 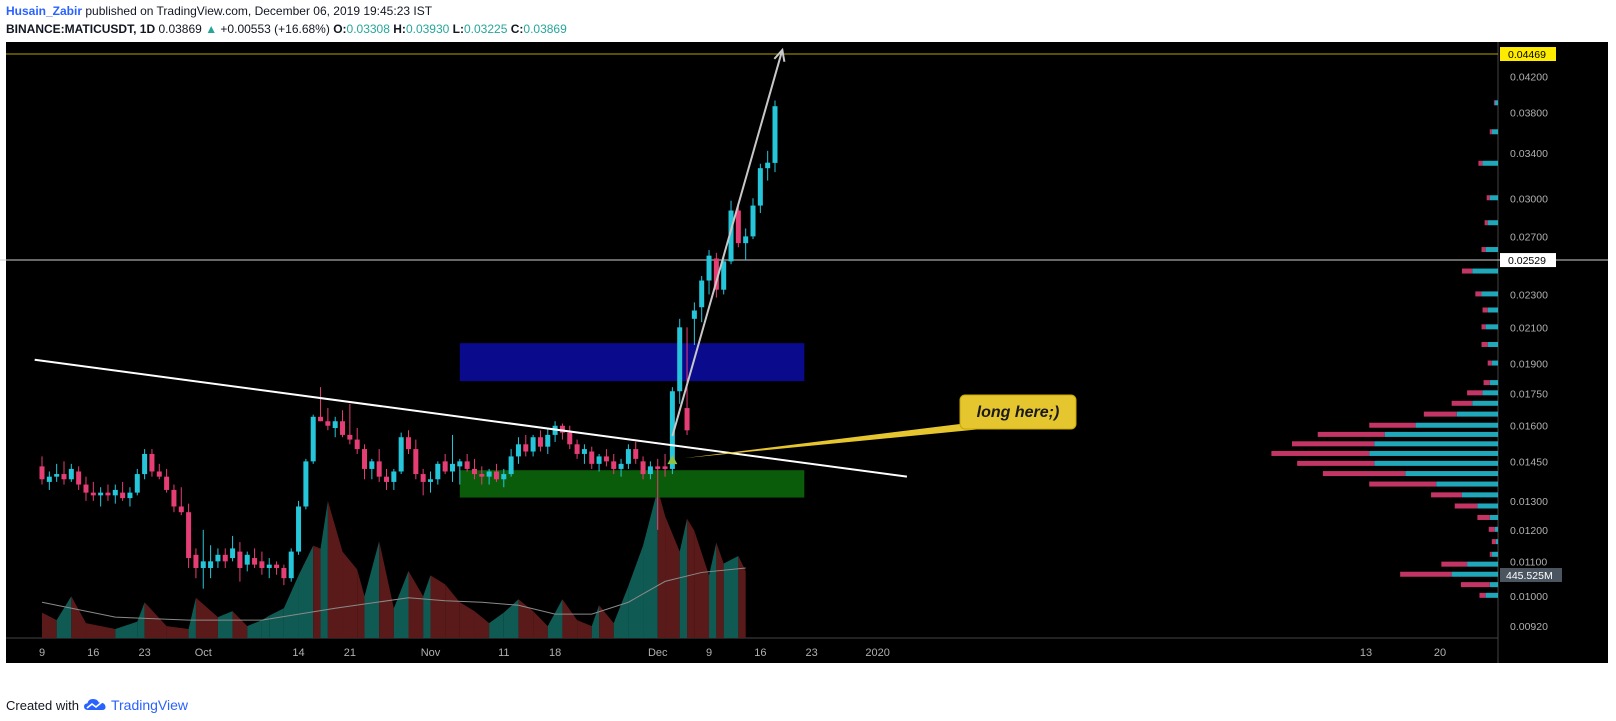 I want to click on y-tick-label: 0.01000, so click(x=1529, y=597).